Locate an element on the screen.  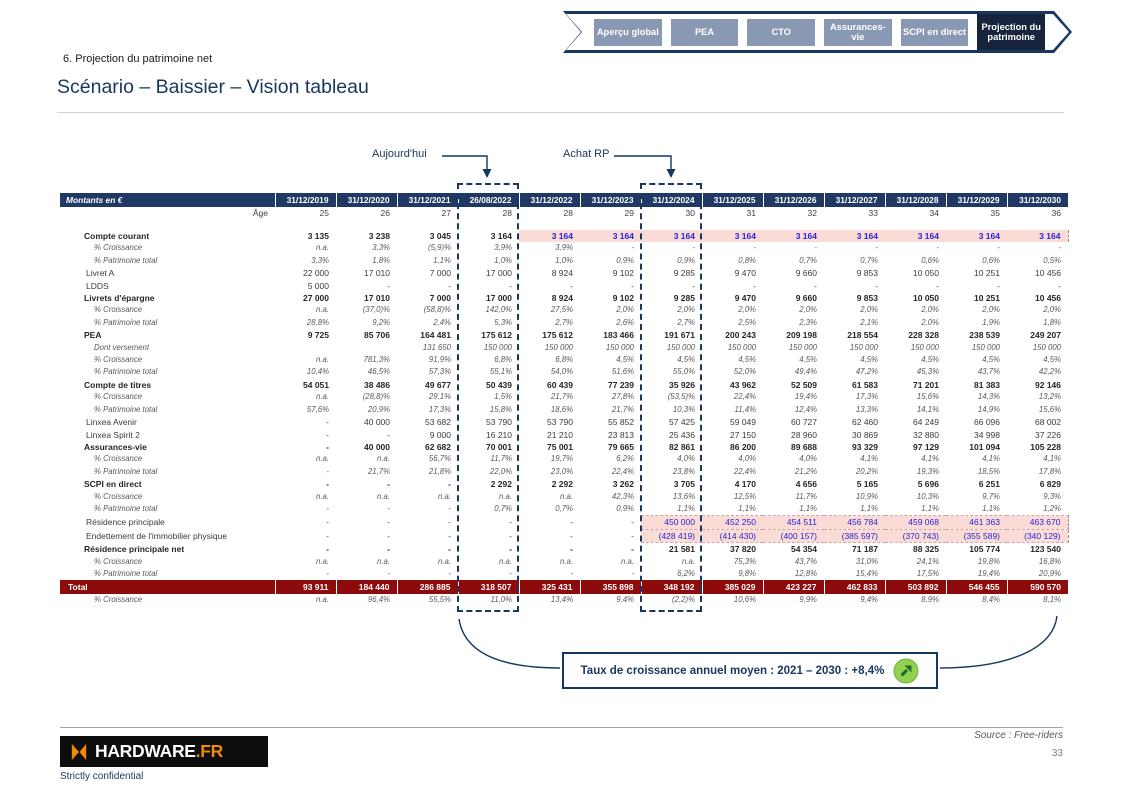
cell: 13,4% is located at coordinates (561, 600).